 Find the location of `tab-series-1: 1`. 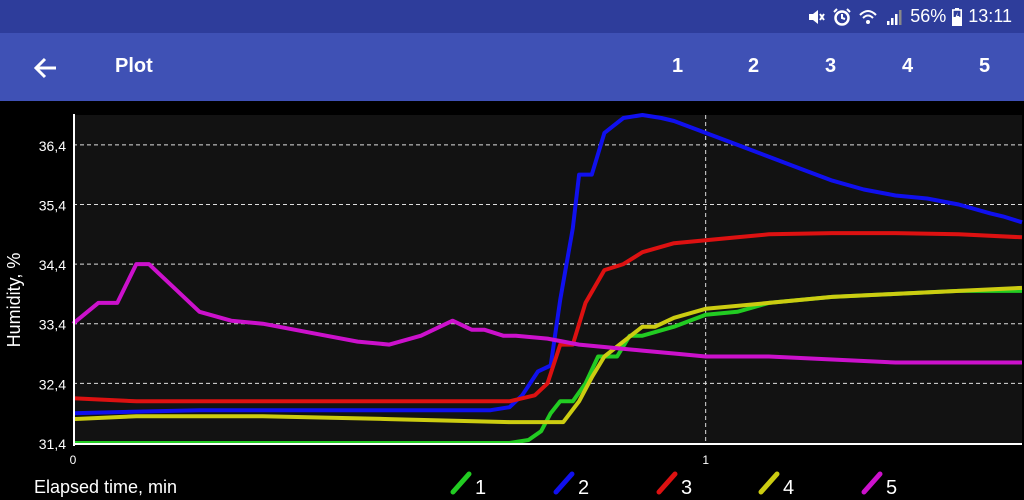

tab-series-1: 1 is located at coordinates (678, 66).